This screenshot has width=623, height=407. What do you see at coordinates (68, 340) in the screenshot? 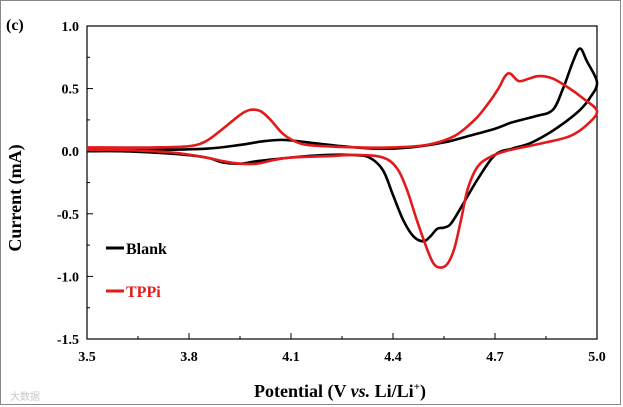
I see `y-tick-label: -1.5` at bounding box center [68, 340].